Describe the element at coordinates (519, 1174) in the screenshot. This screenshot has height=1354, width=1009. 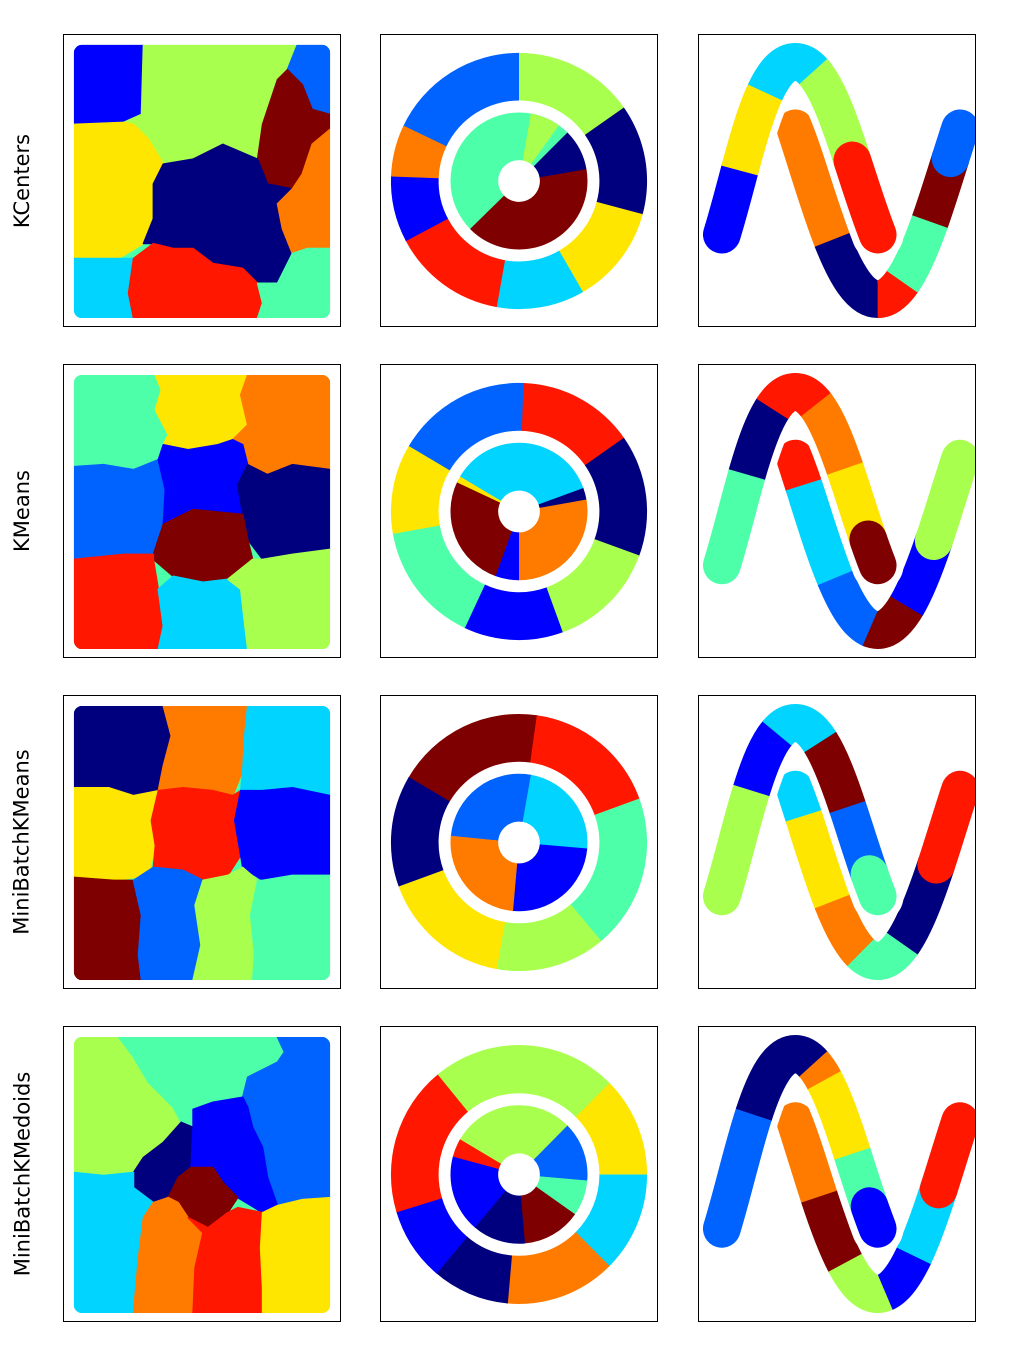
I see `panel-minibatchkmedoids-ring` at that location.